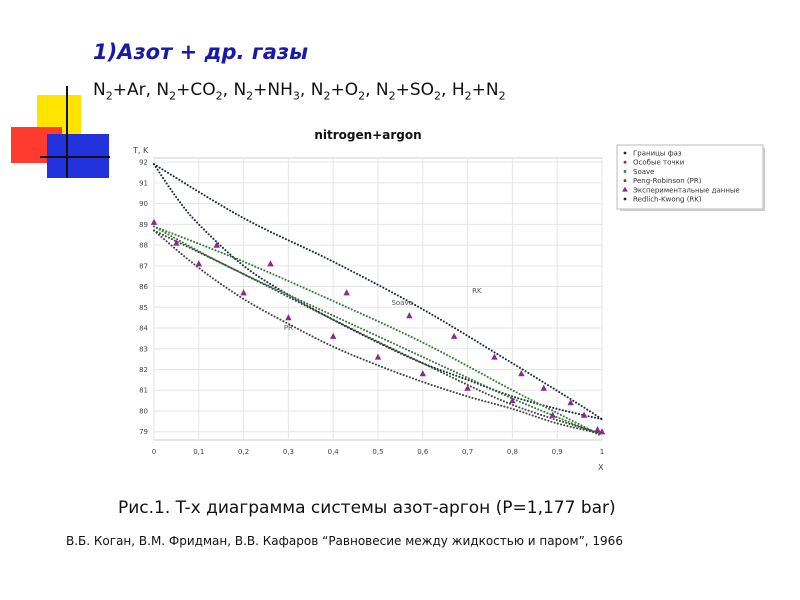 The width and height of the screenshot is (800, 600). I want to click on x-tick-label: 0,1, so click(198, 452).